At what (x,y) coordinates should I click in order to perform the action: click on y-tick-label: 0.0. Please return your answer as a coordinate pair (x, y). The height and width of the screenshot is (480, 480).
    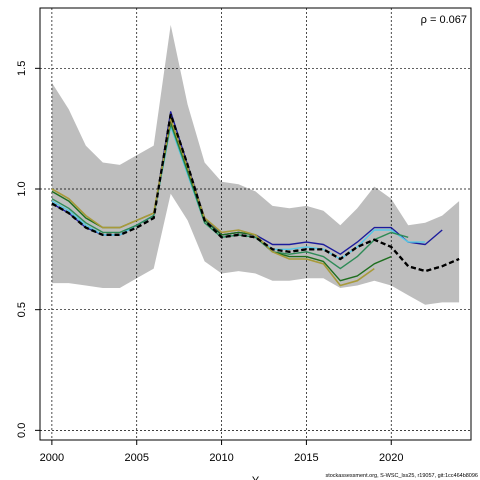
    Looking at the image, I should click on (22, 430).